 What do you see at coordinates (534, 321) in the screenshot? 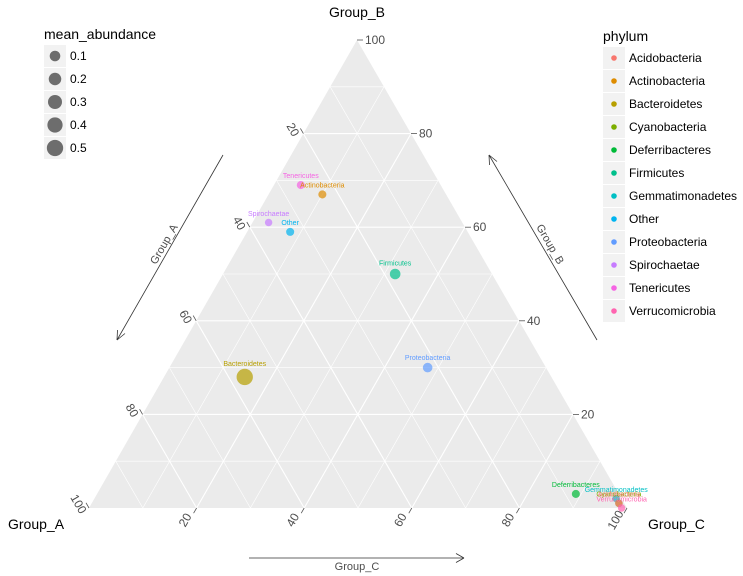
I see `tick-label-b: 40` at bounding box center [534, 321].